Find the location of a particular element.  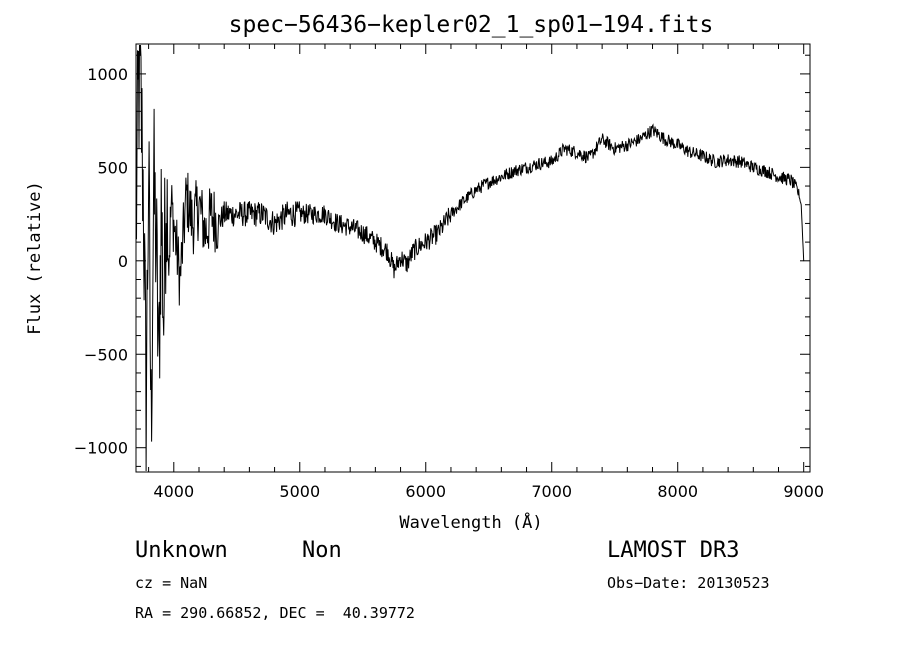

x-axis-label: Wavelength (Å) is located at coordinates (470, 522).